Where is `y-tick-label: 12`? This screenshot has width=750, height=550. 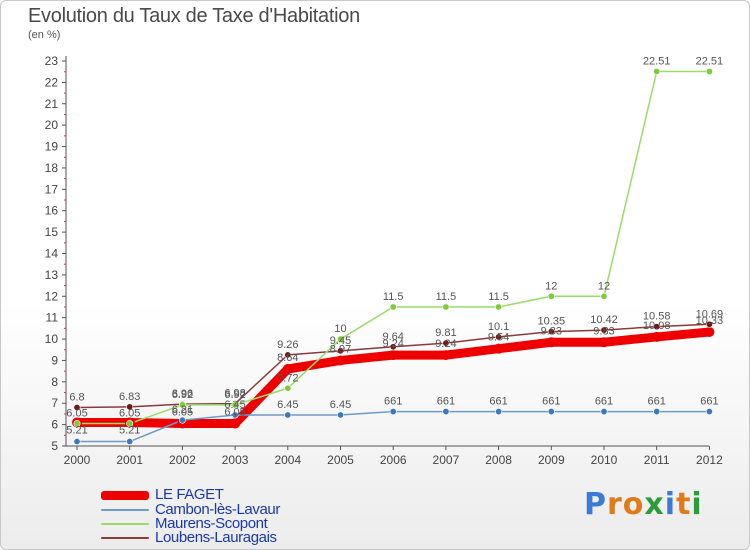 y-tick-label: 12 is located at coordinates (52, 296).